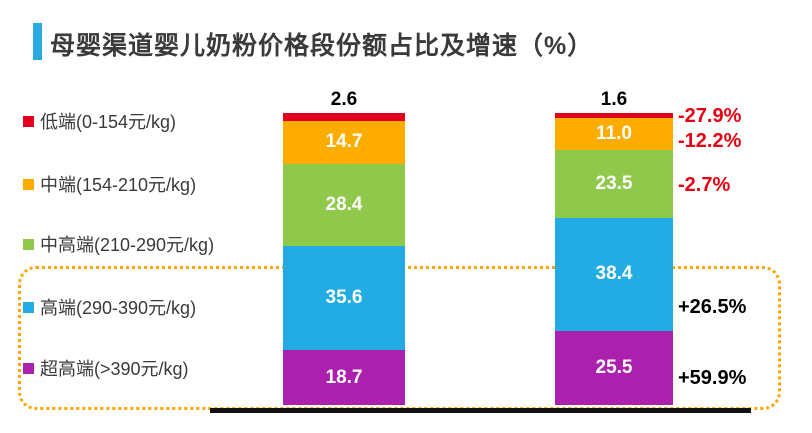 Image resolution: width=812 pixels, height=433 pixels. I want to click on legend-marker-low-end, so click(28, 121).